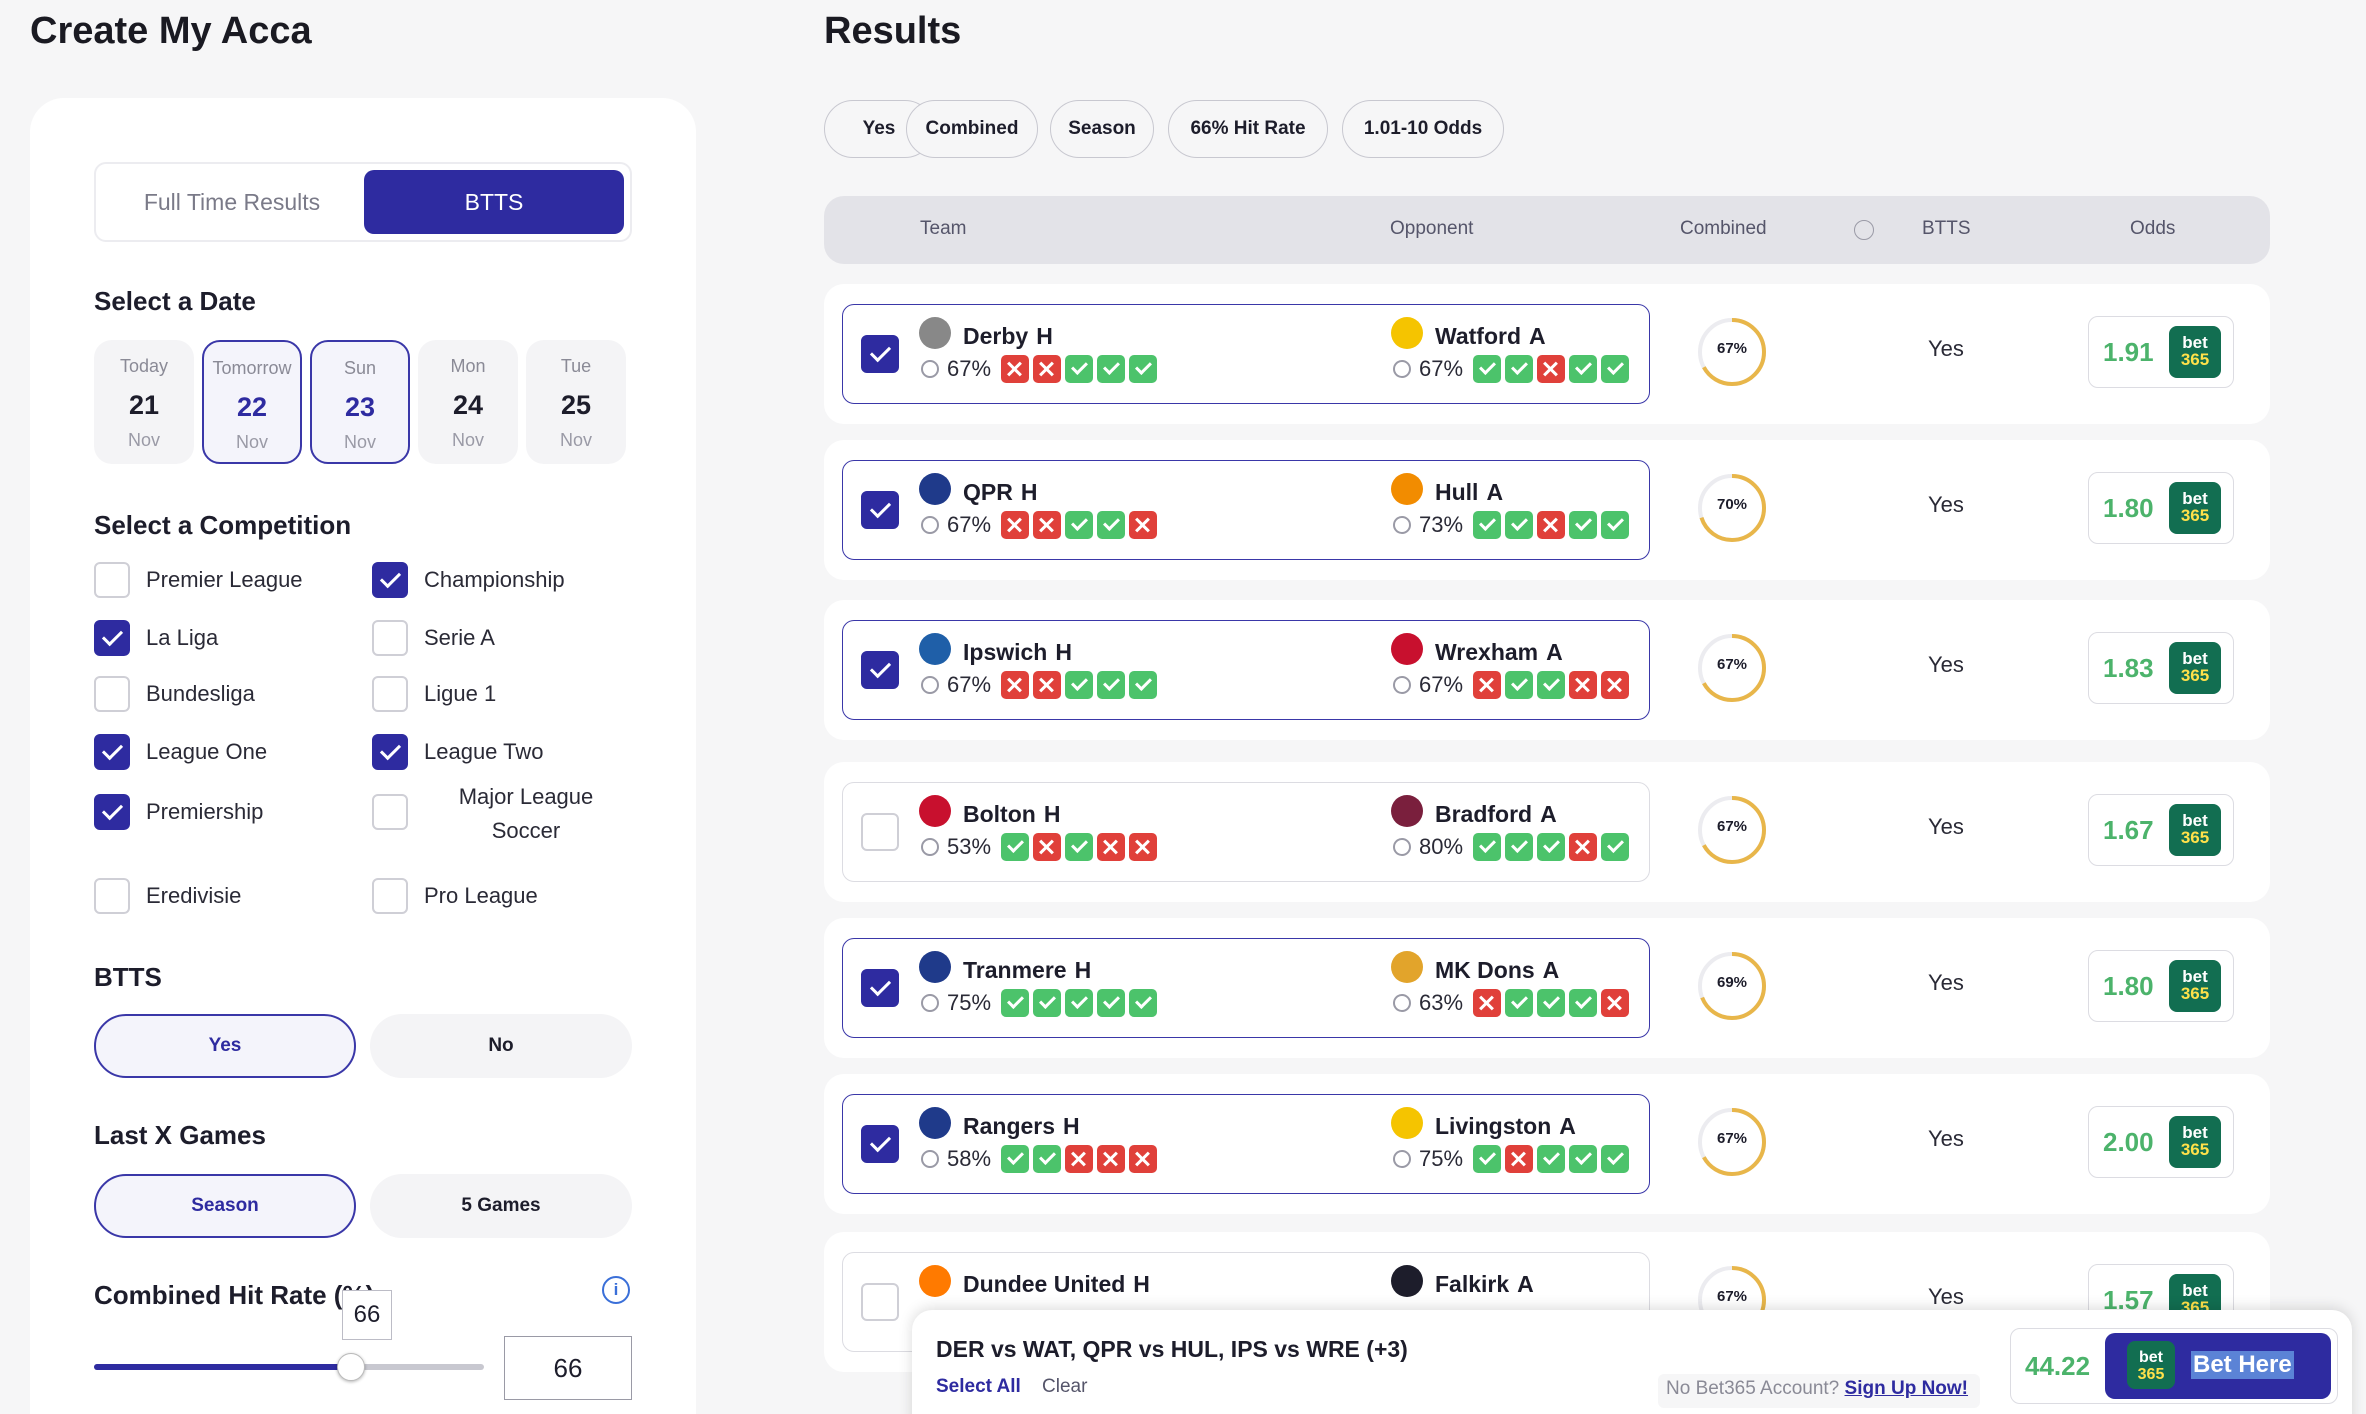 This screenshot has width=2366, height=1414. What do you see at coordinates (1819, 1391) in the screenshot?
I see `no-account-note: No Bet365 Account? Sign Up Now!` at bounding box center [1819, 1391].